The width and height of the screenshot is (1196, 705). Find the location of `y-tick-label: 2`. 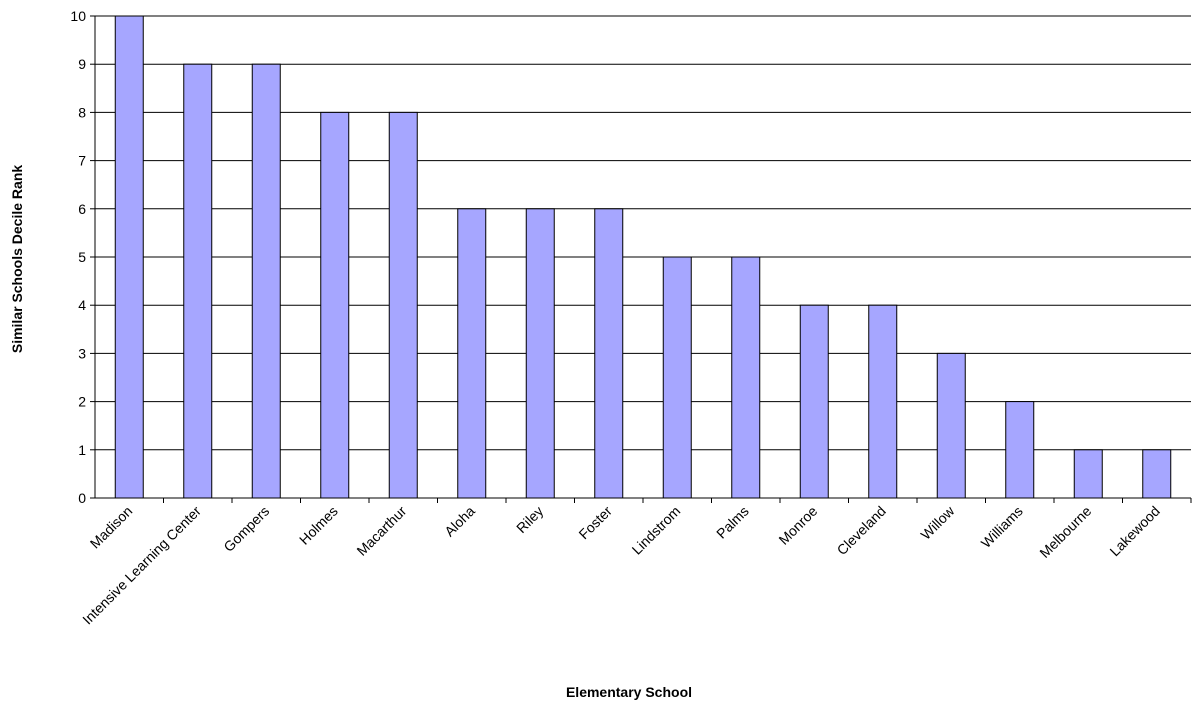

y-tick-label: 2 is located at coordinates (82, 402).